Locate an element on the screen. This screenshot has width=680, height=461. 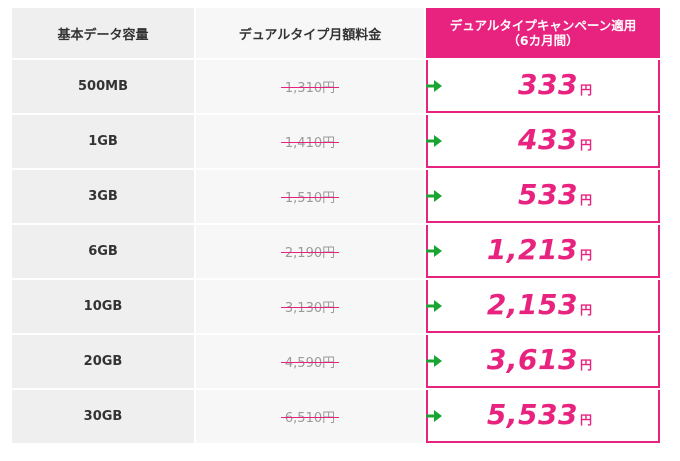
regular-price-value: 1,310円 is located at coordinates (310, 86).